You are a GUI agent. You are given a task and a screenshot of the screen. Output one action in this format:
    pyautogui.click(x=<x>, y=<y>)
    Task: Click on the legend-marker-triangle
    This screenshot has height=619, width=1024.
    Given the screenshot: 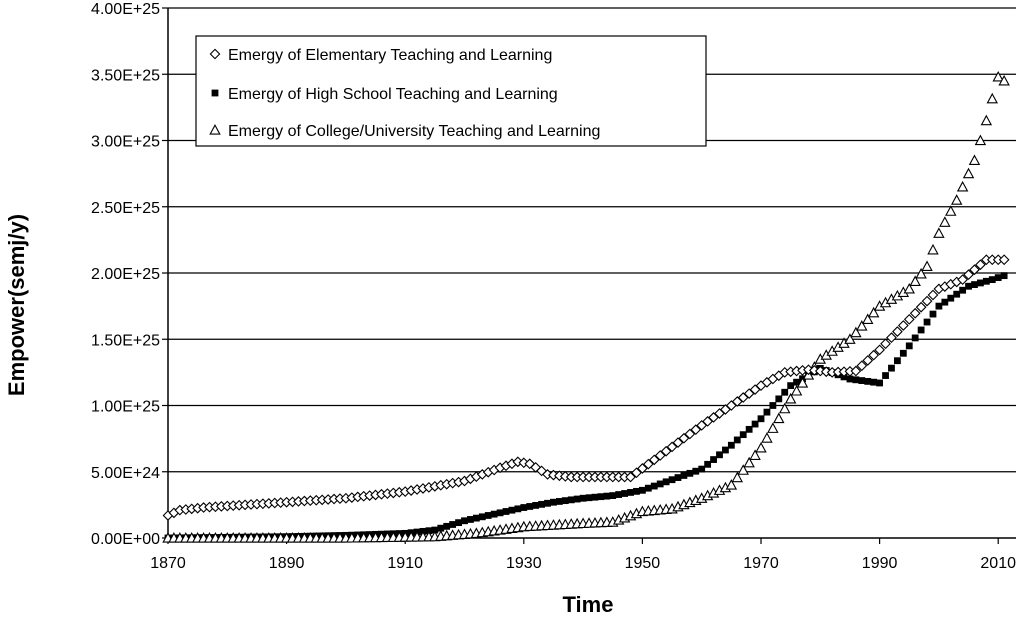 What is the action you would take?
    pyautogui.click(x=215, y=129)
    